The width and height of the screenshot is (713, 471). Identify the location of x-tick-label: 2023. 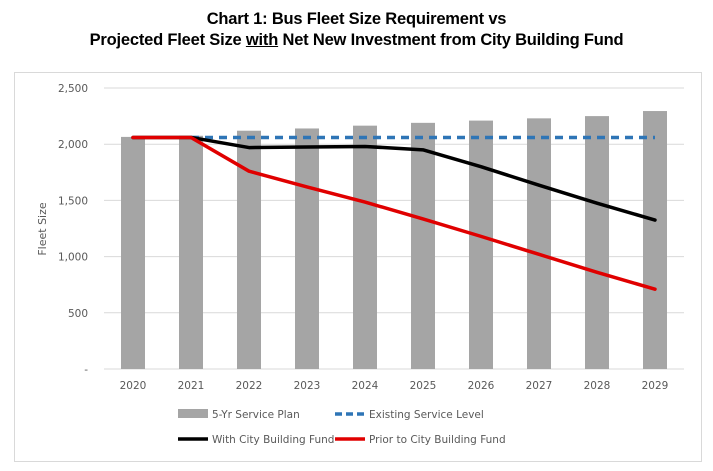
(307, 386).